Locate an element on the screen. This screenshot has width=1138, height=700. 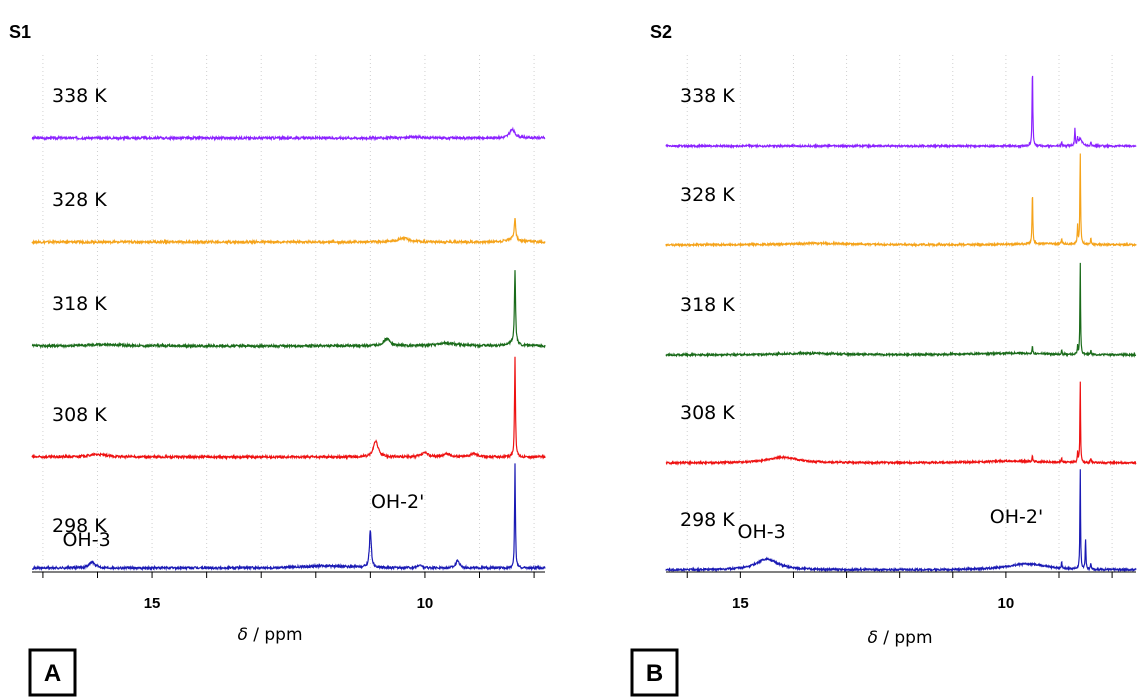
panel-letter: A is located at coordinates (52, 673).